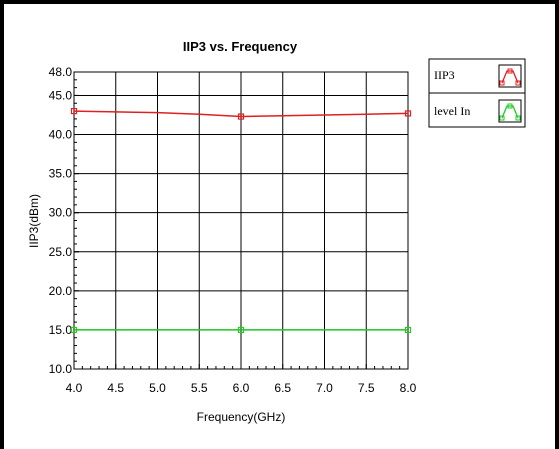 Image resolution: width=559 pixels, height=449 pixels. I want to click on legend: IIP3 level In, so click(477, 93).